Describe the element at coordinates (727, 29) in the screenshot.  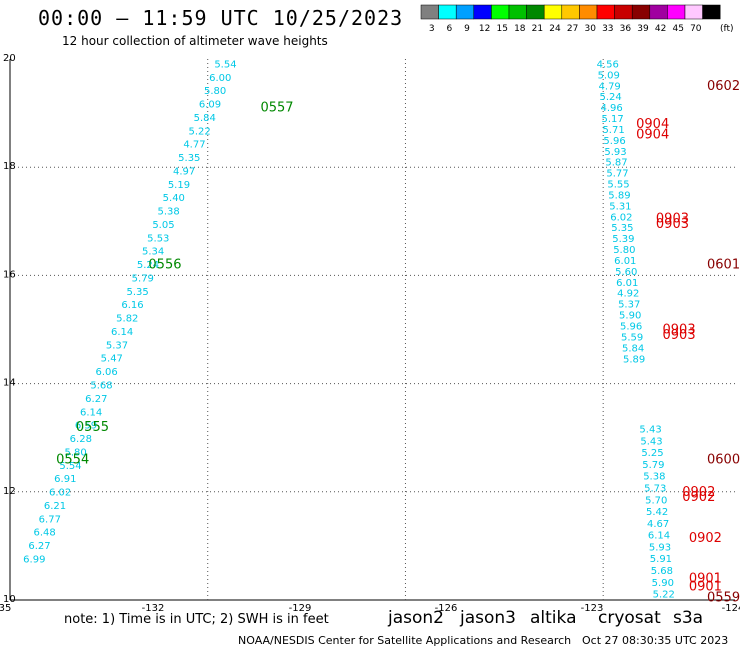
I see `legend-unit: (ft)` at that location.